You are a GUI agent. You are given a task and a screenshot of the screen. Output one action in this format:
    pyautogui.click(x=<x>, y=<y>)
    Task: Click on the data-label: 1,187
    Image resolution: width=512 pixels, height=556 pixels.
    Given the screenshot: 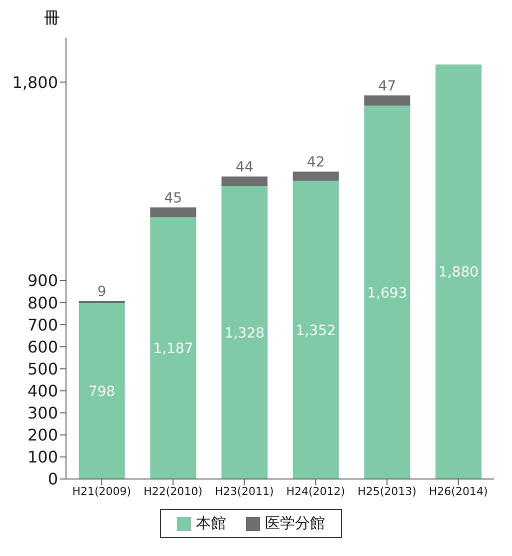 What is the action you would take?
    pyautogui.click(x=173, y=349)
    